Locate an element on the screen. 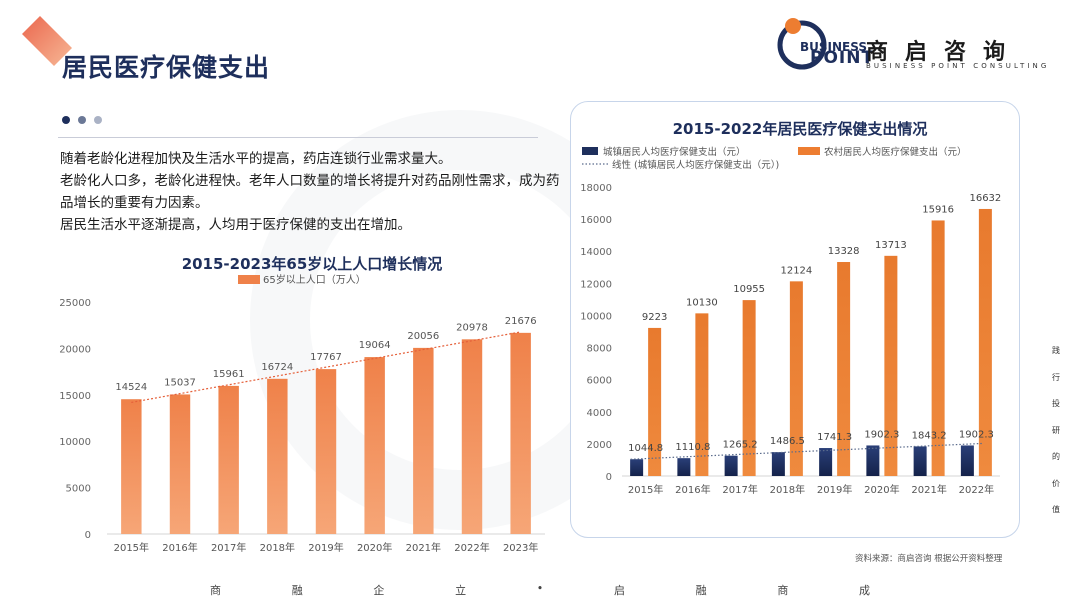  side-char: 投 is located at coordinates (1056, 403).